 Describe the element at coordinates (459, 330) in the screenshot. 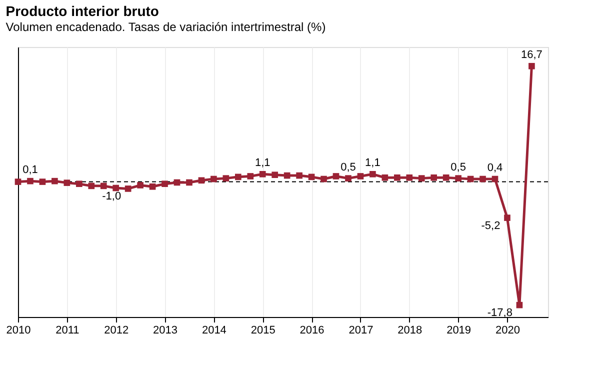

I see `x-tick-label: 2019` at that location.